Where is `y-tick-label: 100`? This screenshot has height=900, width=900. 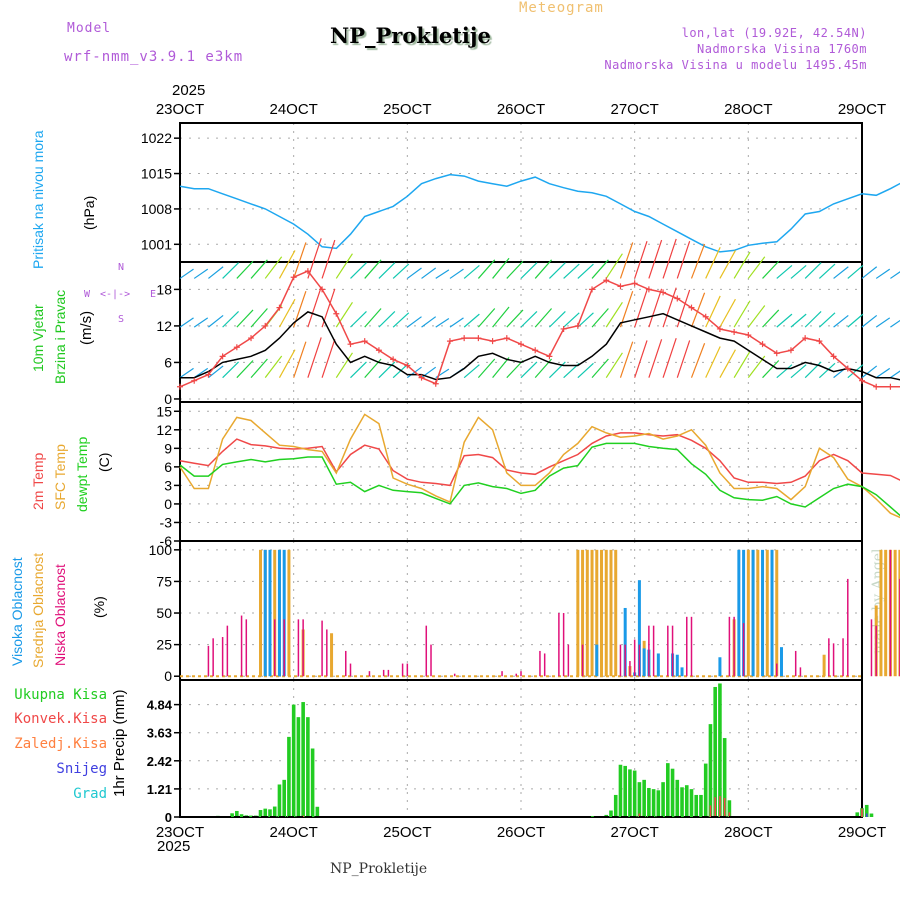 y-tick-label: 100 is located at coordinates (161, 550).